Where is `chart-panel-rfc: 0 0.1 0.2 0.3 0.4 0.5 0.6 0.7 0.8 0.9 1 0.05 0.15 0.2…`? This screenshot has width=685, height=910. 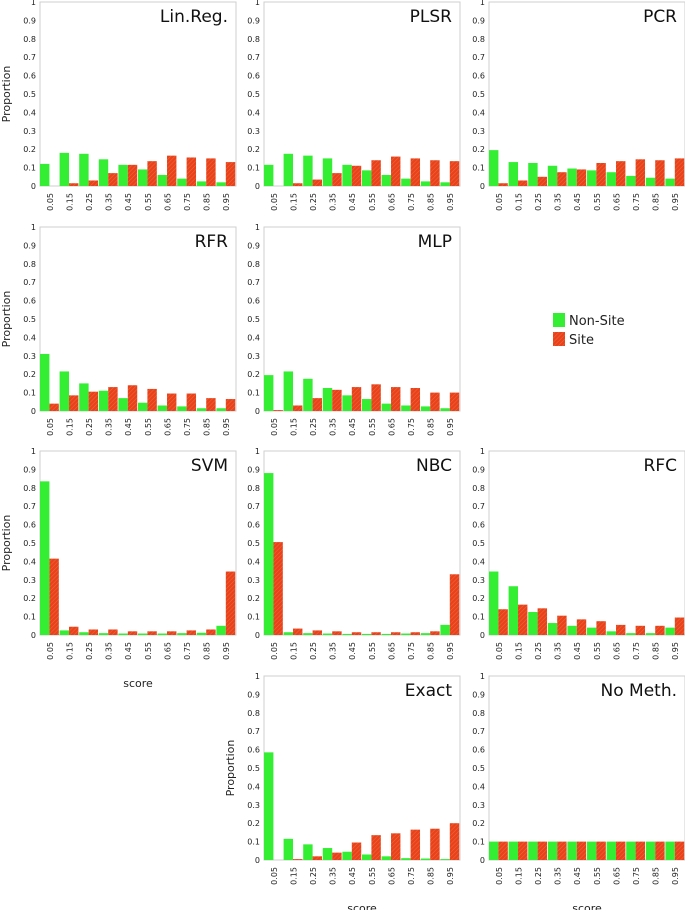 chart-panel-rfc: 0 0.1 0.2 0.3 0.4 0.5 0.6 0.7 0.8 0.9 1 0.05 0.15 0.2… is located at coordinates (578, 553).